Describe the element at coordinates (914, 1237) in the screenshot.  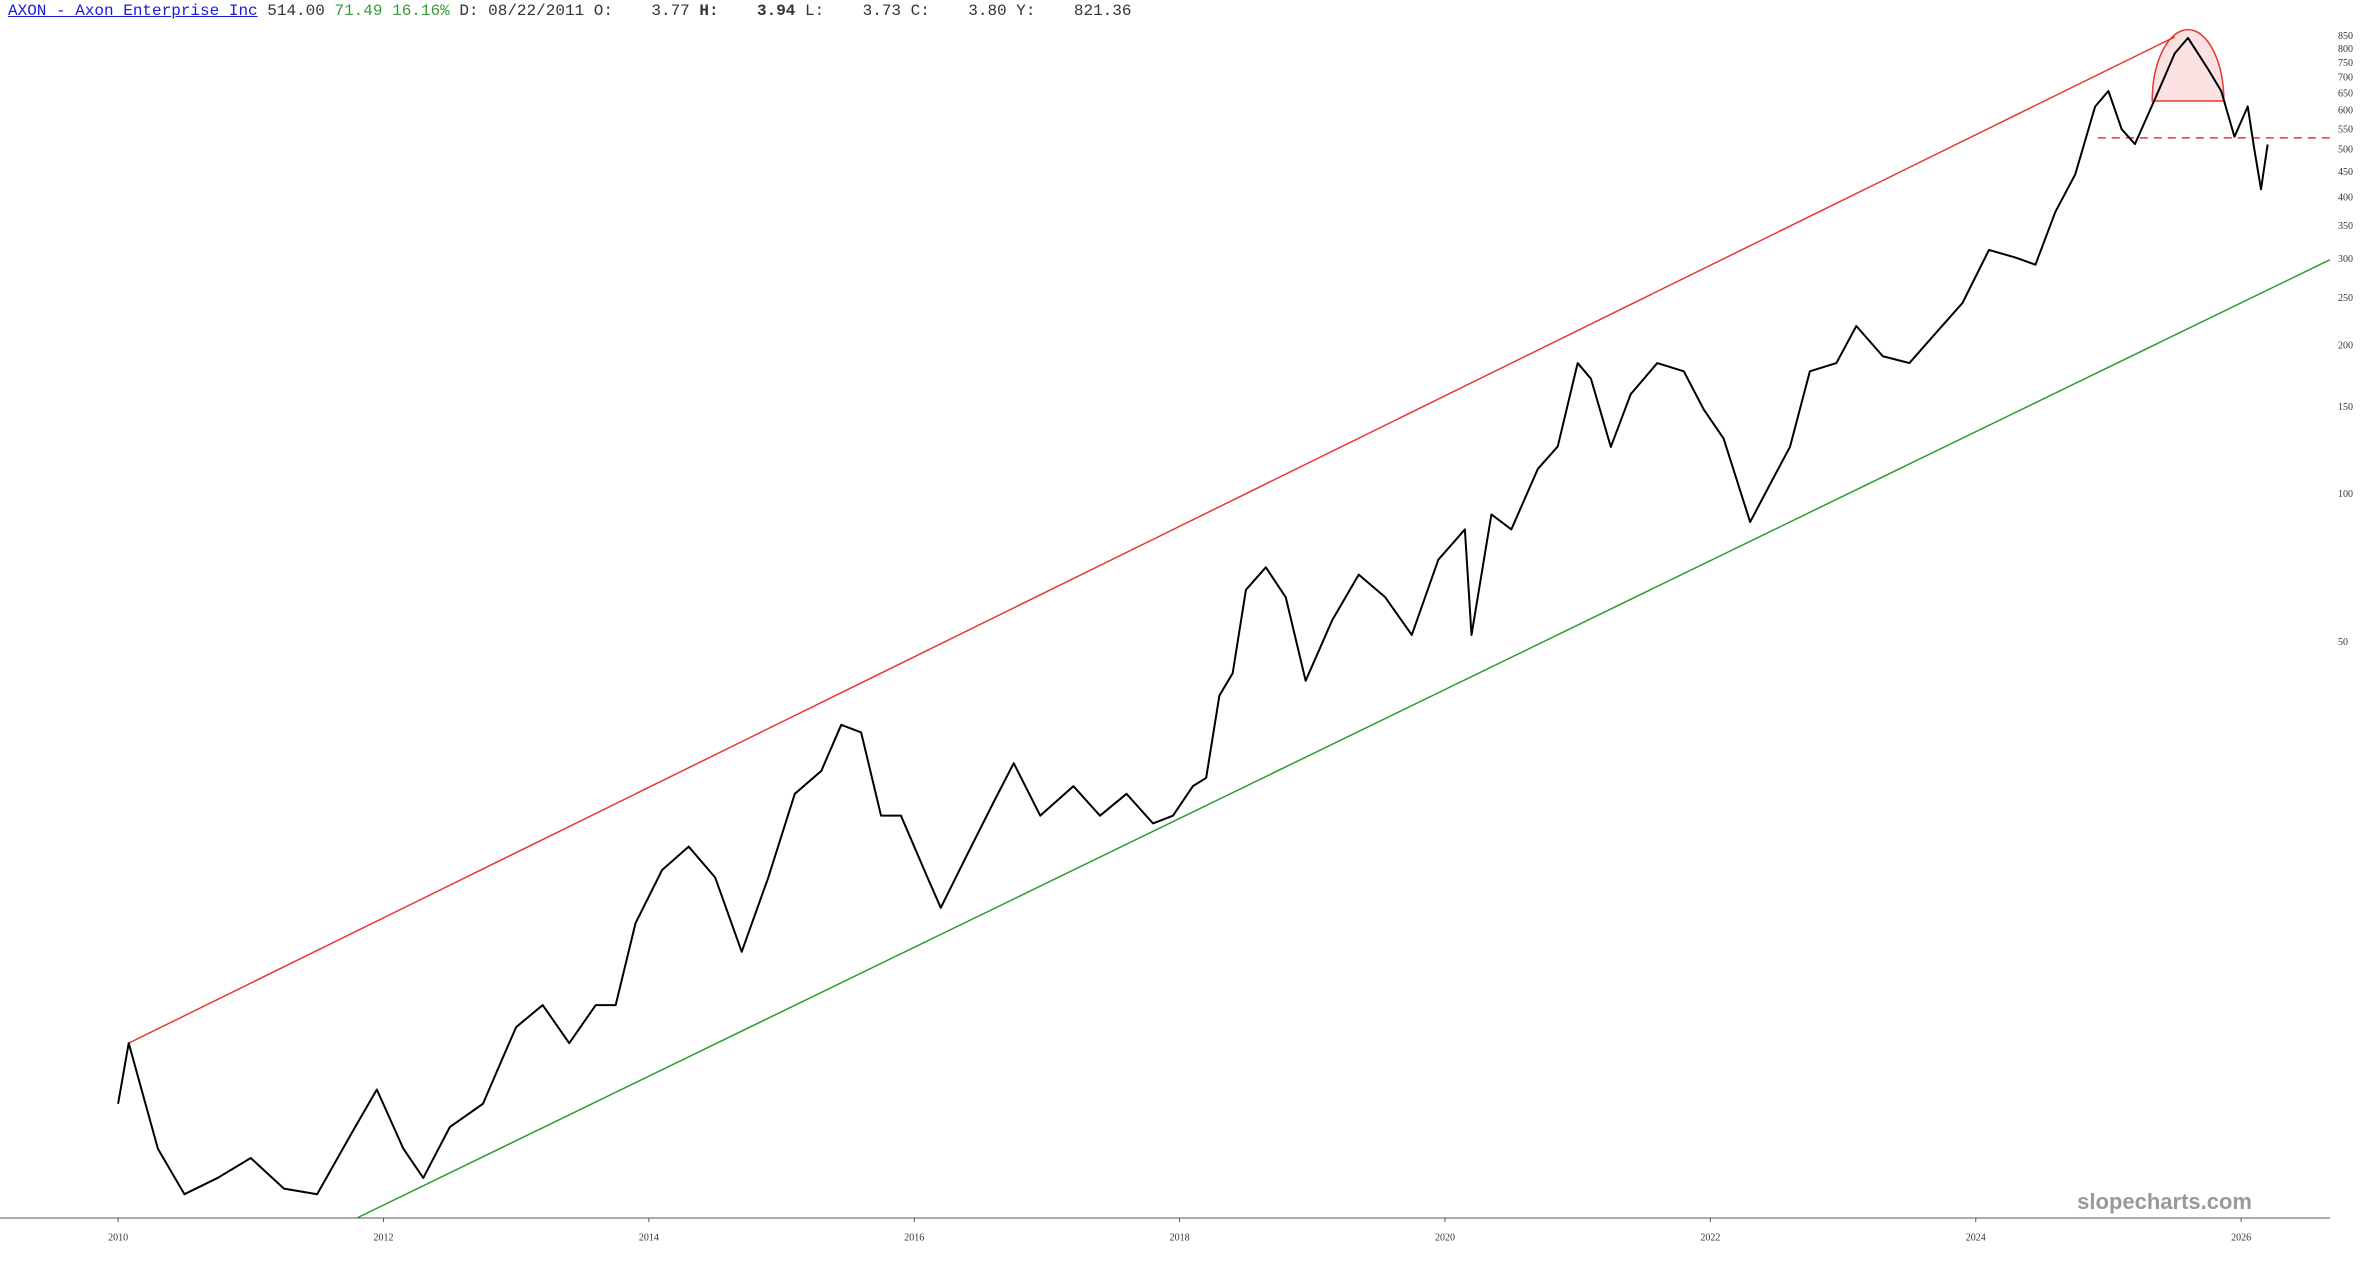
I see `x-tick-label: 2016` at that location.